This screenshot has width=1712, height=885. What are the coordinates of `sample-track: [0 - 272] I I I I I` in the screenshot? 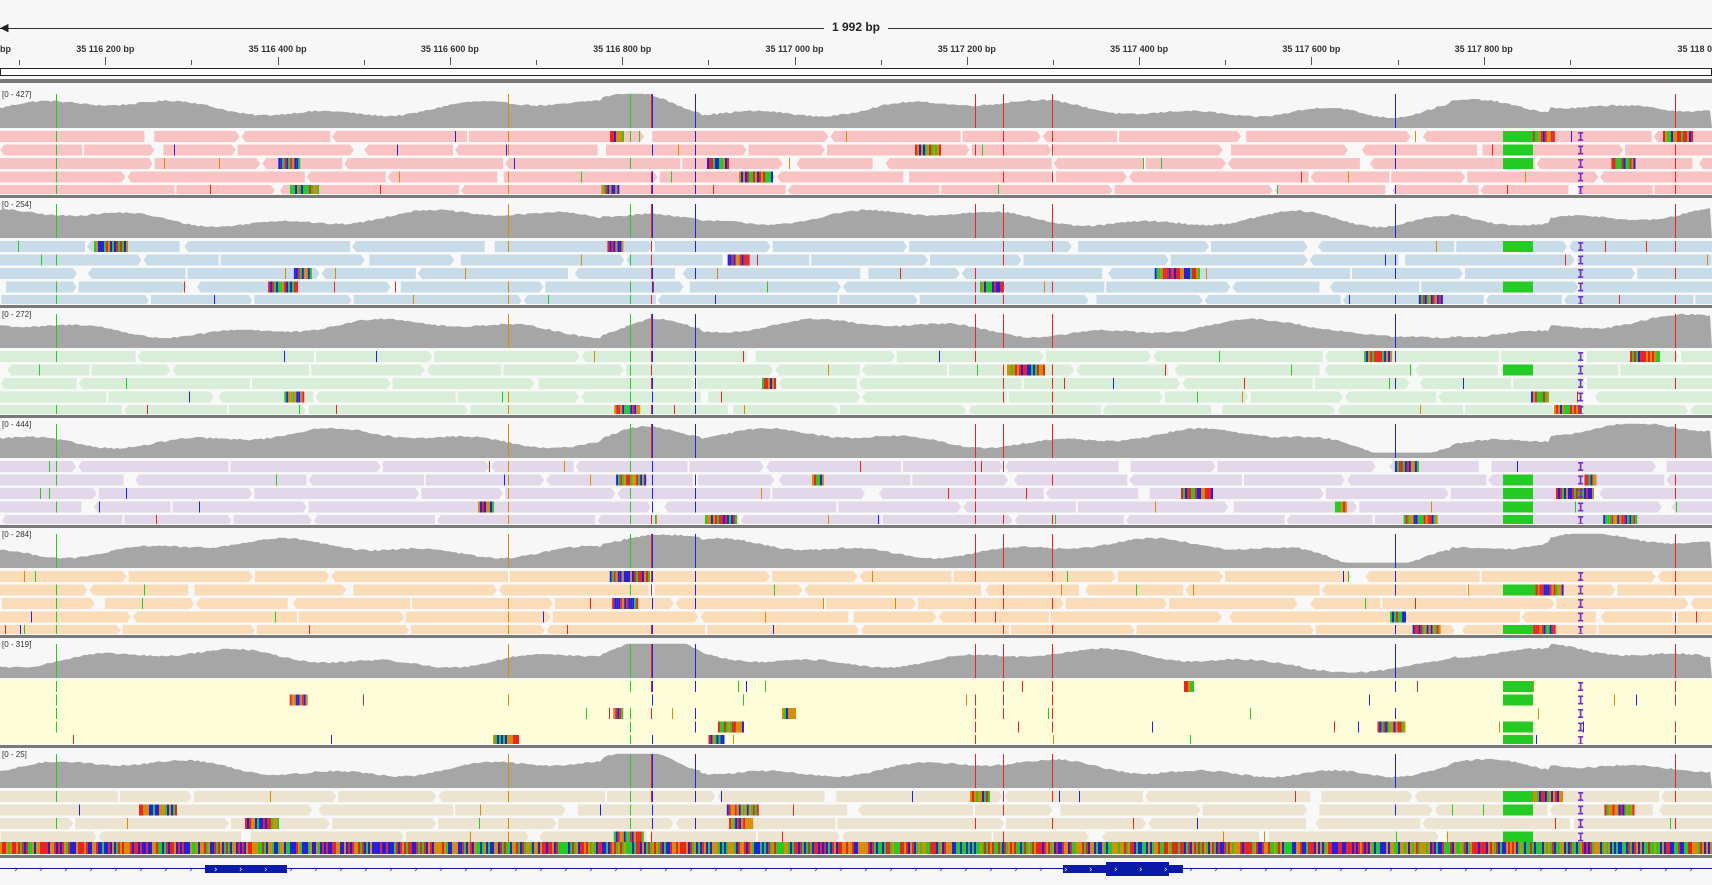 It's located at (856, 363).